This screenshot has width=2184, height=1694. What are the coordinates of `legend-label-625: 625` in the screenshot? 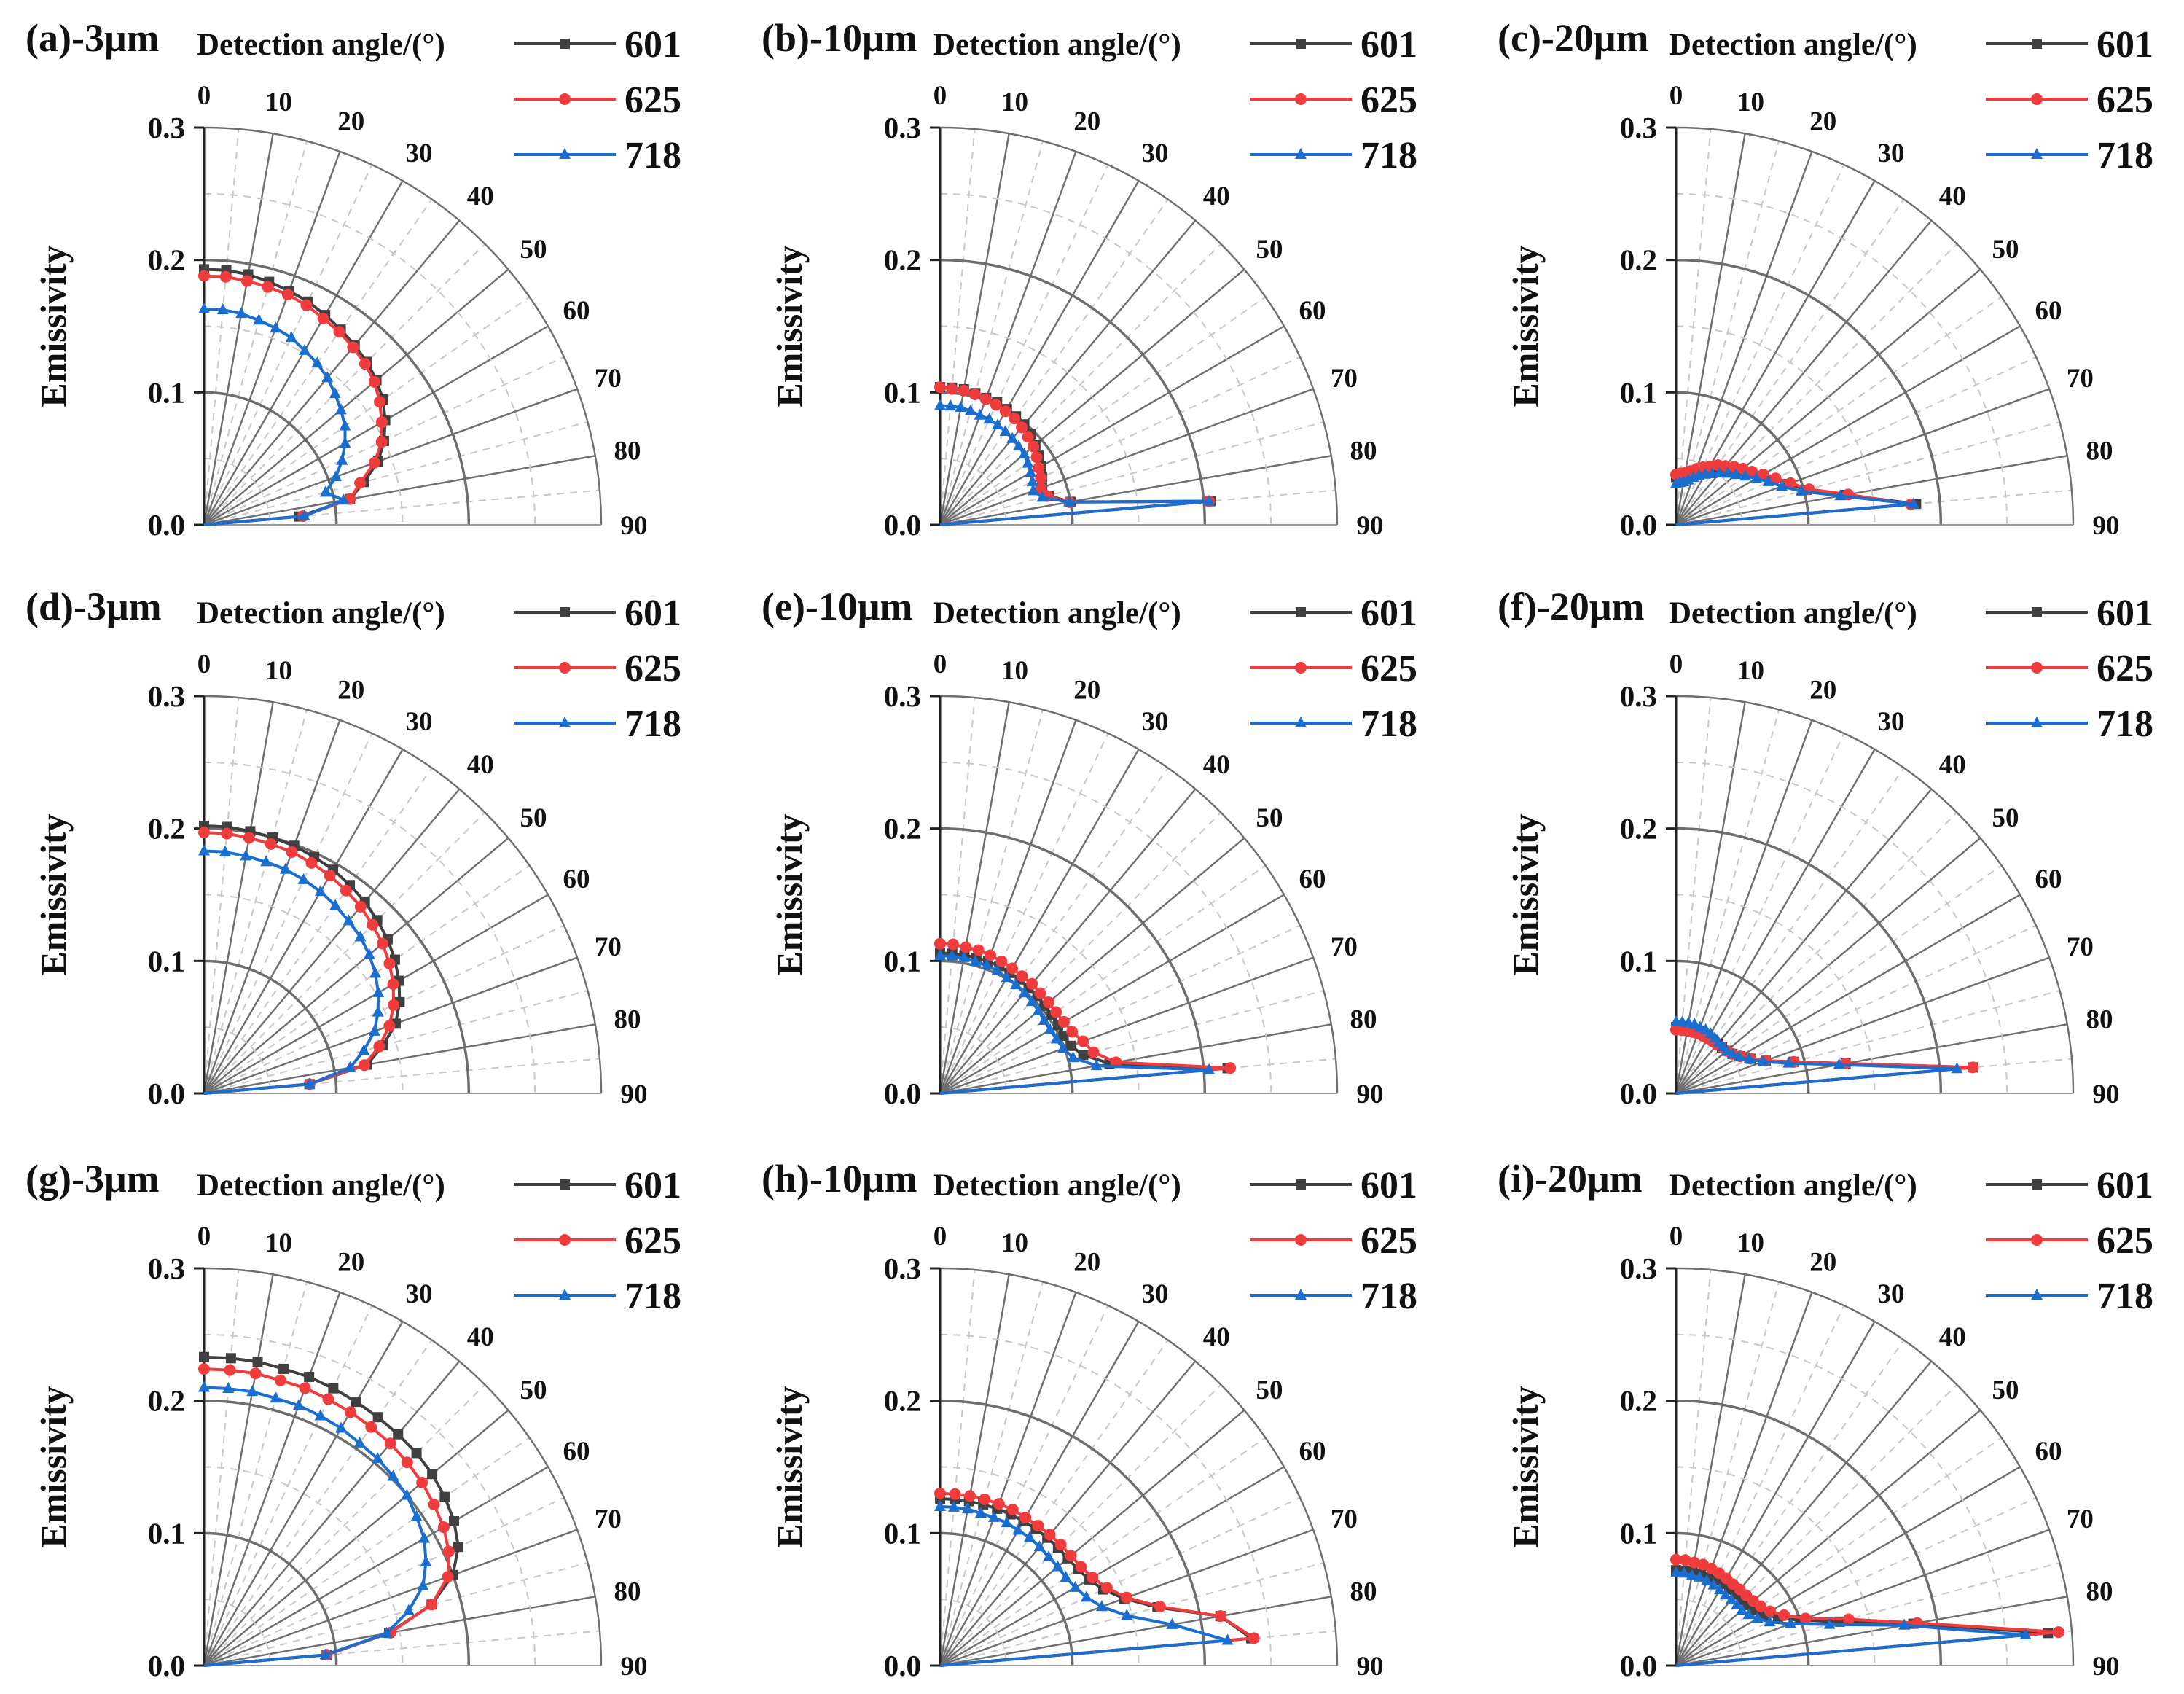 It's located at (653, 100).